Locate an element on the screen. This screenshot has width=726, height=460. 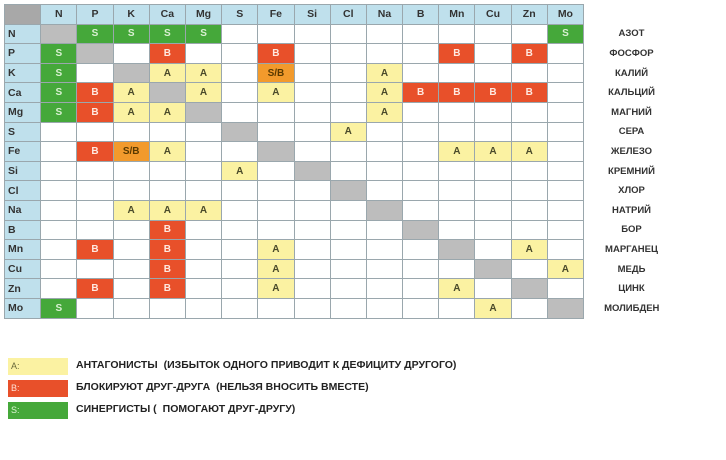
table-row: S A СЕРА is located at coordinates (341, 132).